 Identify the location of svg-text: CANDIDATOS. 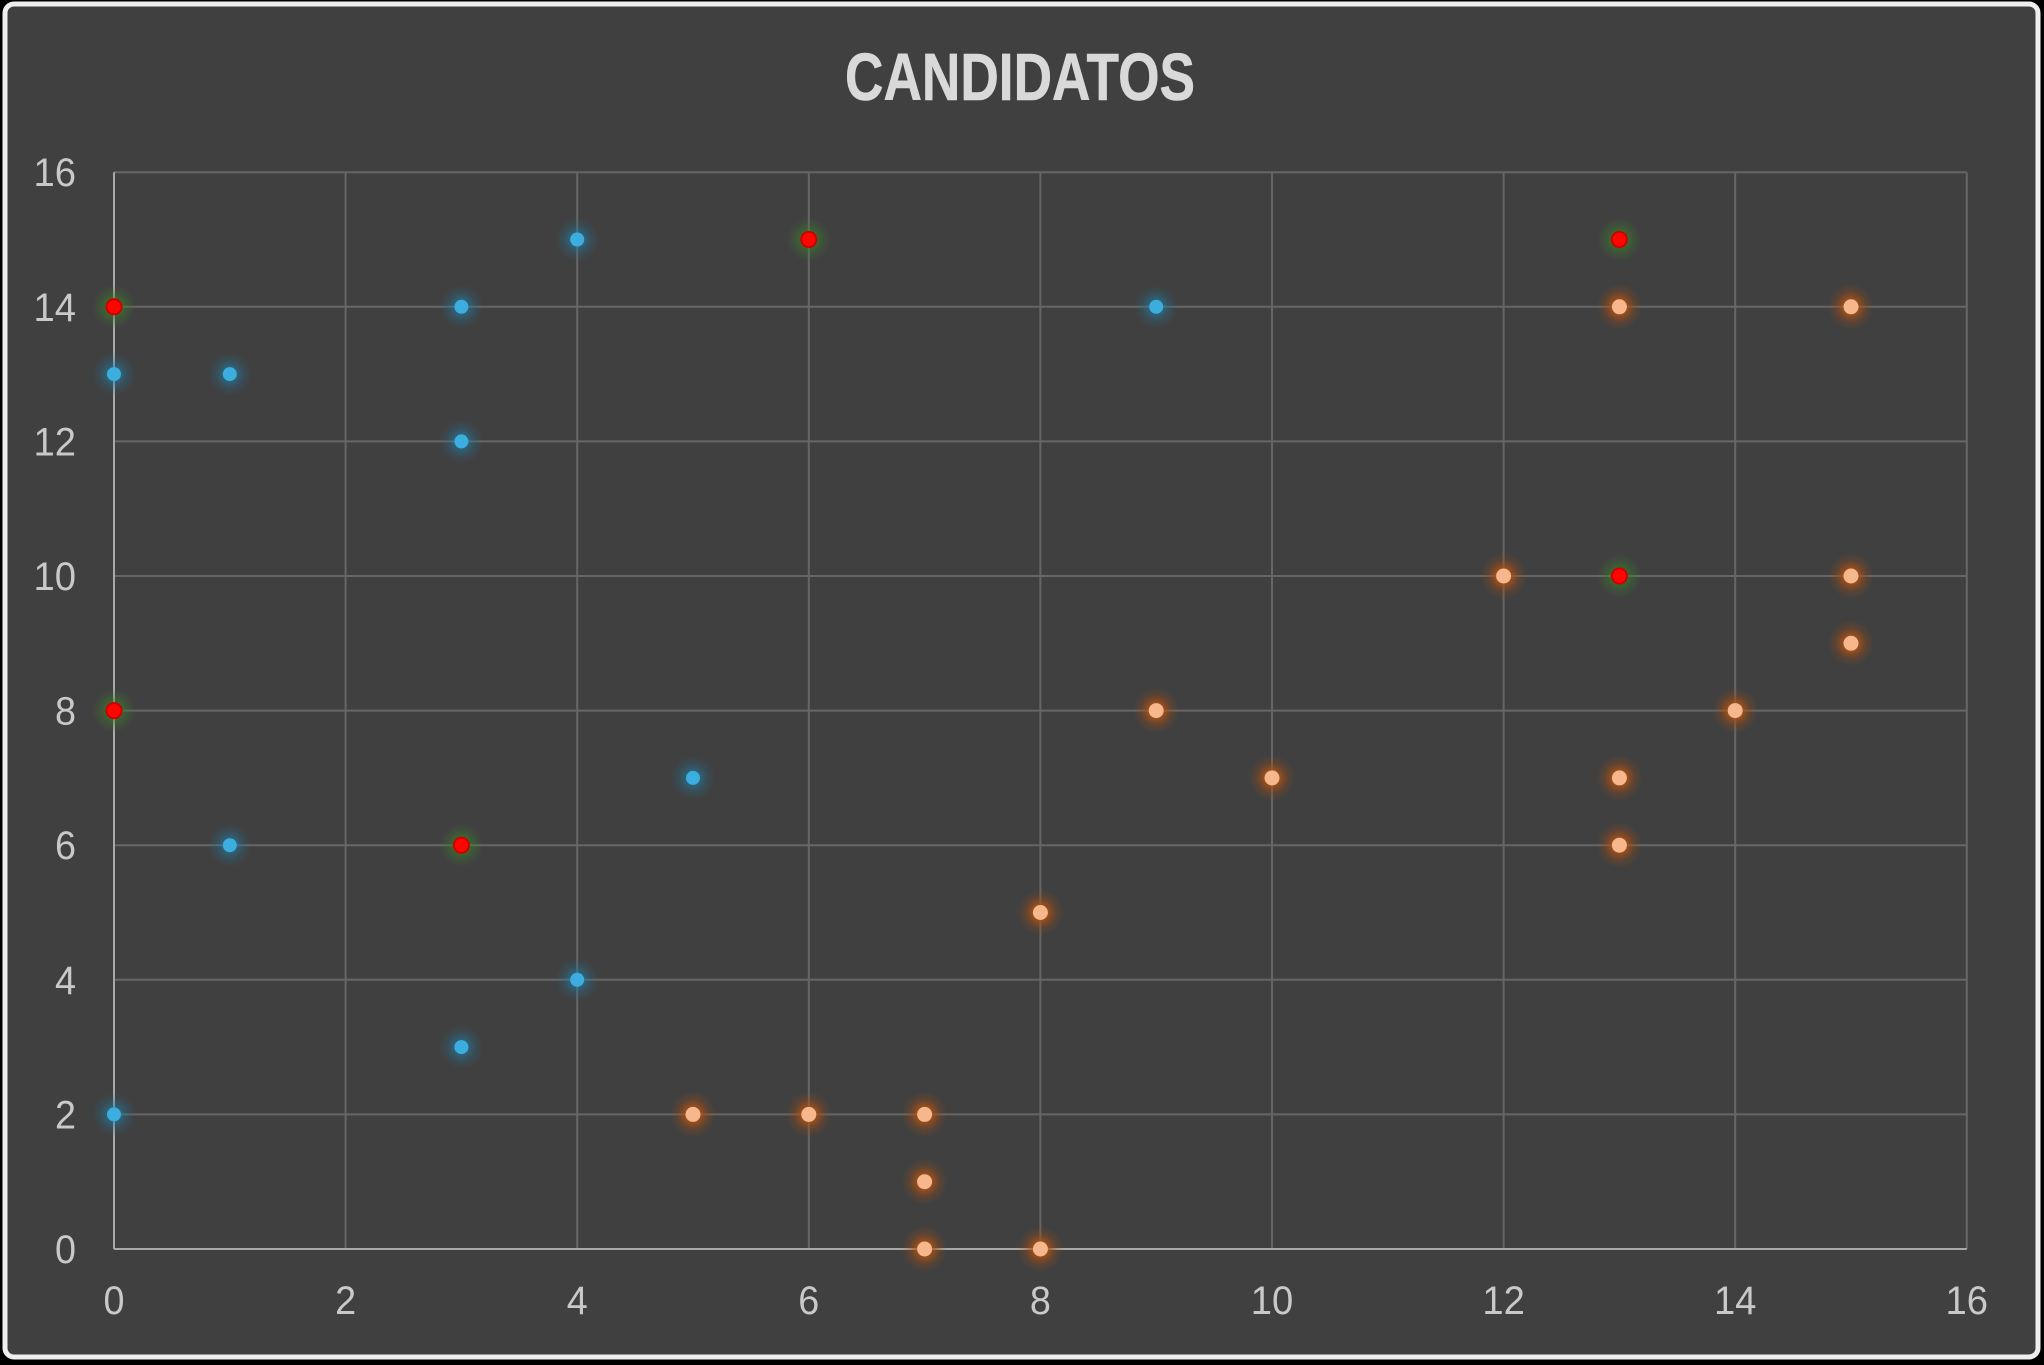
(1020, 77).